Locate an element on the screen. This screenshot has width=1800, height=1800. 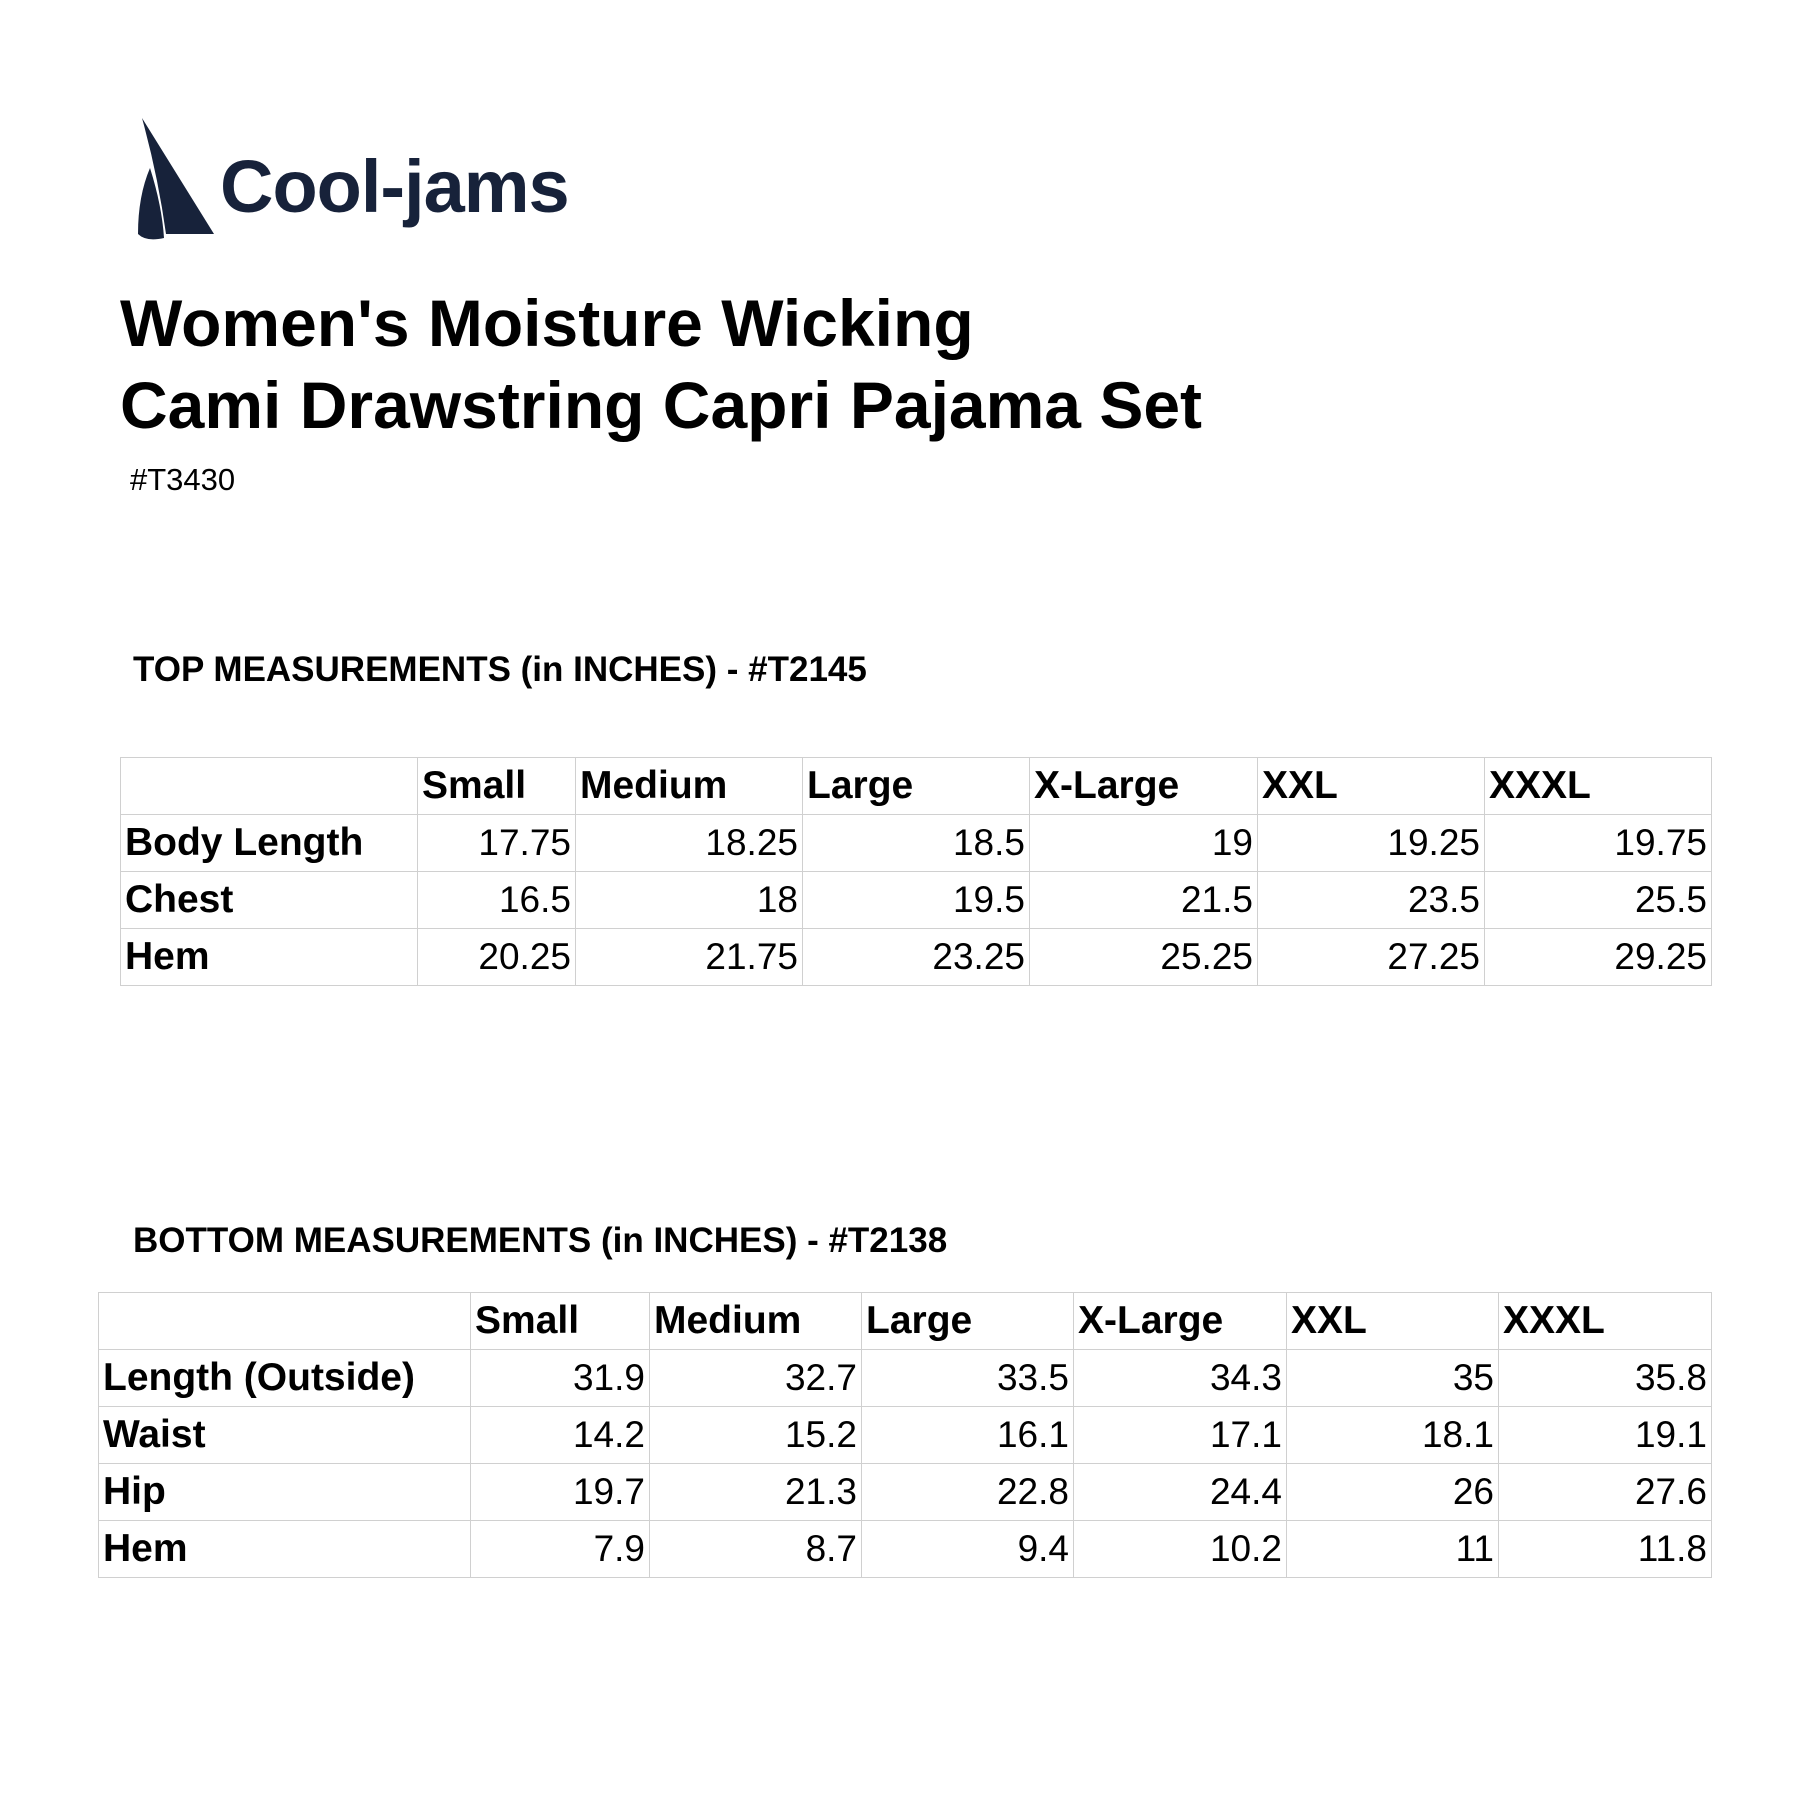
measurement-cell: 22.8 is located at coordinates (967, 1492).